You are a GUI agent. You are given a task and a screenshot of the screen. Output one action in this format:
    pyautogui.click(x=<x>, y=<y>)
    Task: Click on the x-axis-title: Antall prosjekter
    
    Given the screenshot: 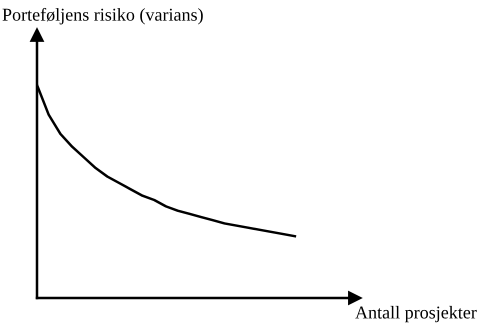 What is the action you would take?
    pyautogui.click(x=416, y=314)
    